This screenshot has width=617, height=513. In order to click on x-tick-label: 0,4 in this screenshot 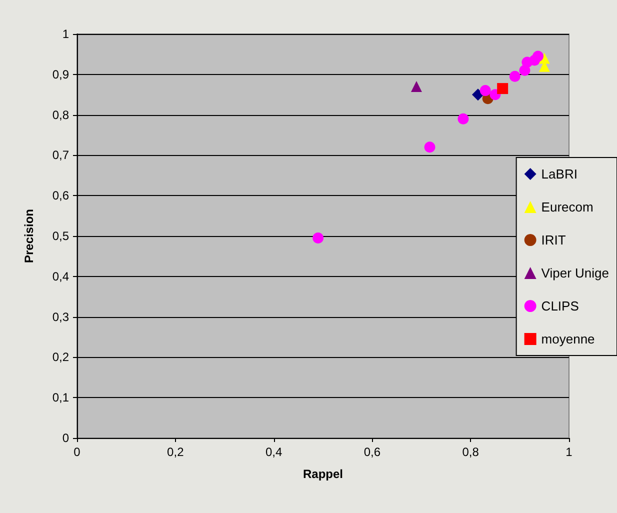, I will do `click(273, 452)`.